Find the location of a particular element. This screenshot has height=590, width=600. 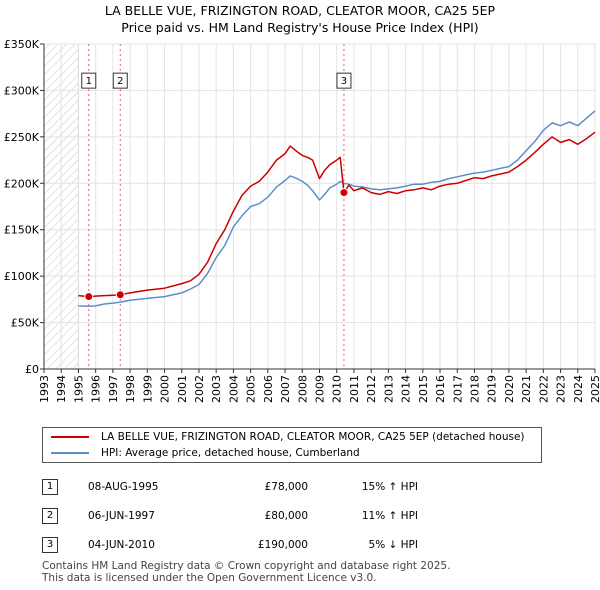

x-tick-label: 2009 is located at coordinates (320, 389).